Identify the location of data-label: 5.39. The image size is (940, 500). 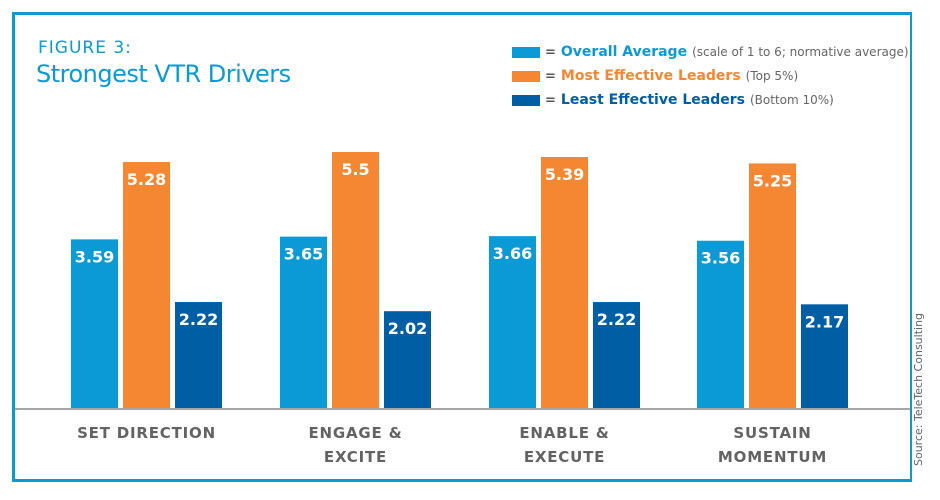
(564, 174).